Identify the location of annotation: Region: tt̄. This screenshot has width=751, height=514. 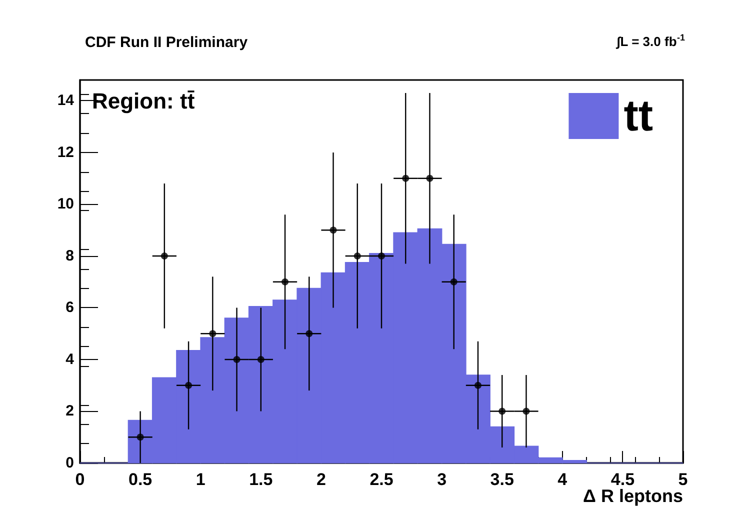
(144, 101).